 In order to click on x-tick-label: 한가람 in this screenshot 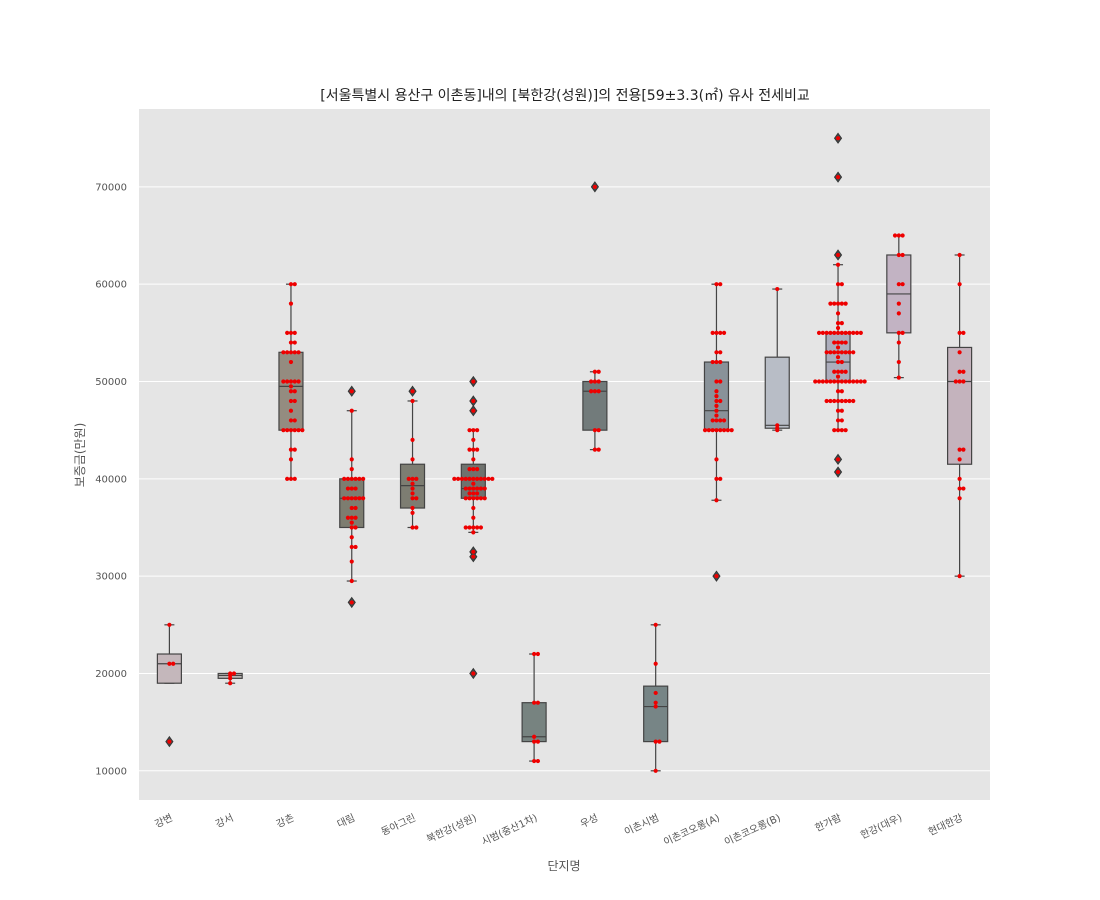, I will do `click(828, 822)`.